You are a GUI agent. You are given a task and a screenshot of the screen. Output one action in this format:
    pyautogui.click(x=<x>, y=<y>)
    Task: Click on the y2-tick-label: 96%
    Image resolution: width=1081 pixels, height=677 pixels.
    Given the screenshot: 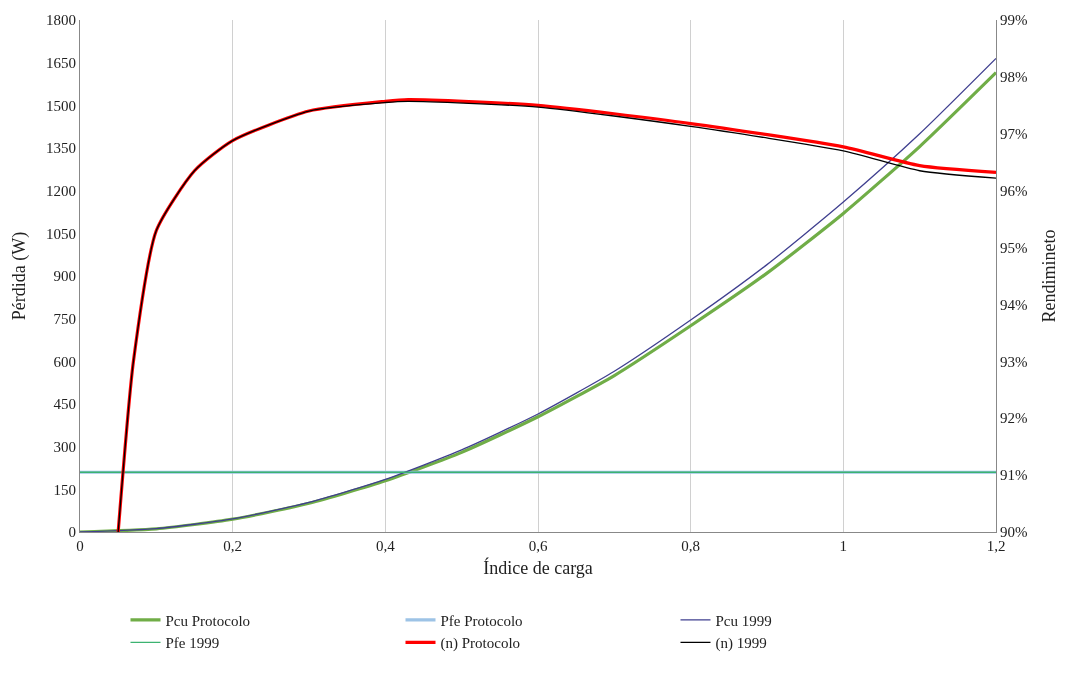 What is the action you would take?
    pyautogui.click(x=1014, y=190)
    